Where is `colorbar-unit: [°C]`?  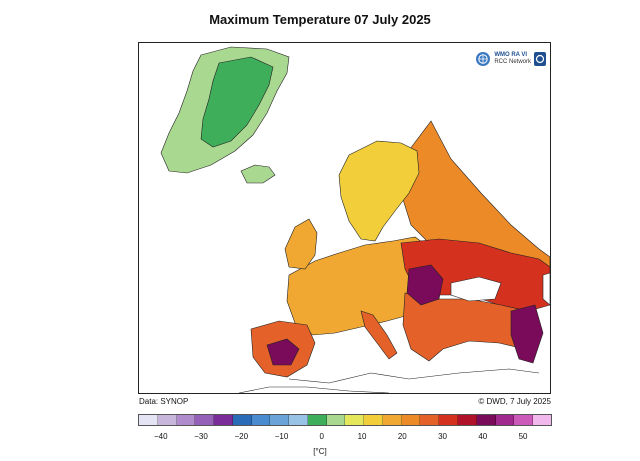
colorbar-unit: [°C] is located at coordinates (320, 451).